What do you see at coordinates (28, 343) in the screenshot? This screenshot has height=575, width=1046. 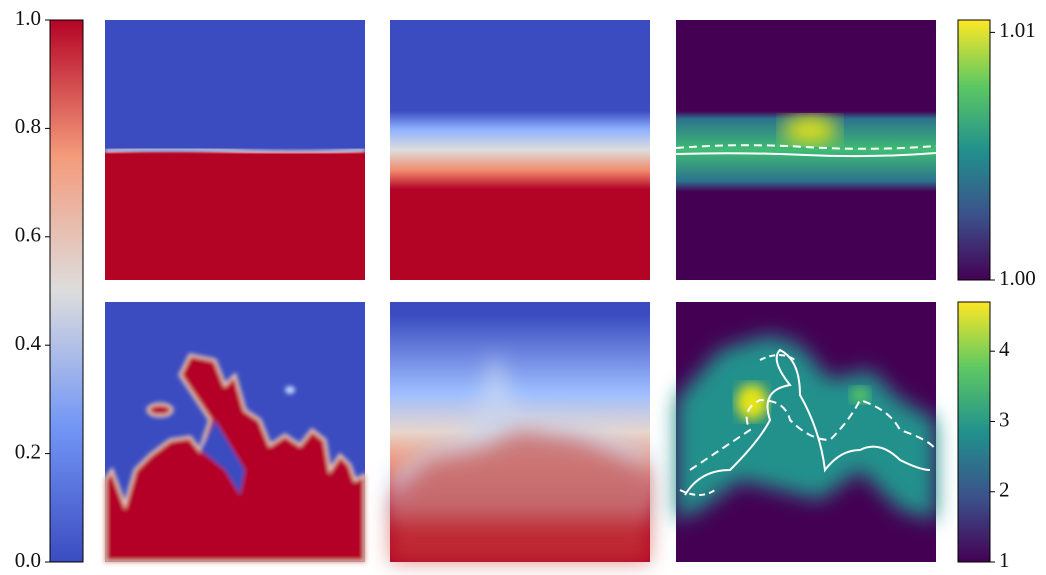 I see `tick-label: 0.4` at bounding box center [28, 343].